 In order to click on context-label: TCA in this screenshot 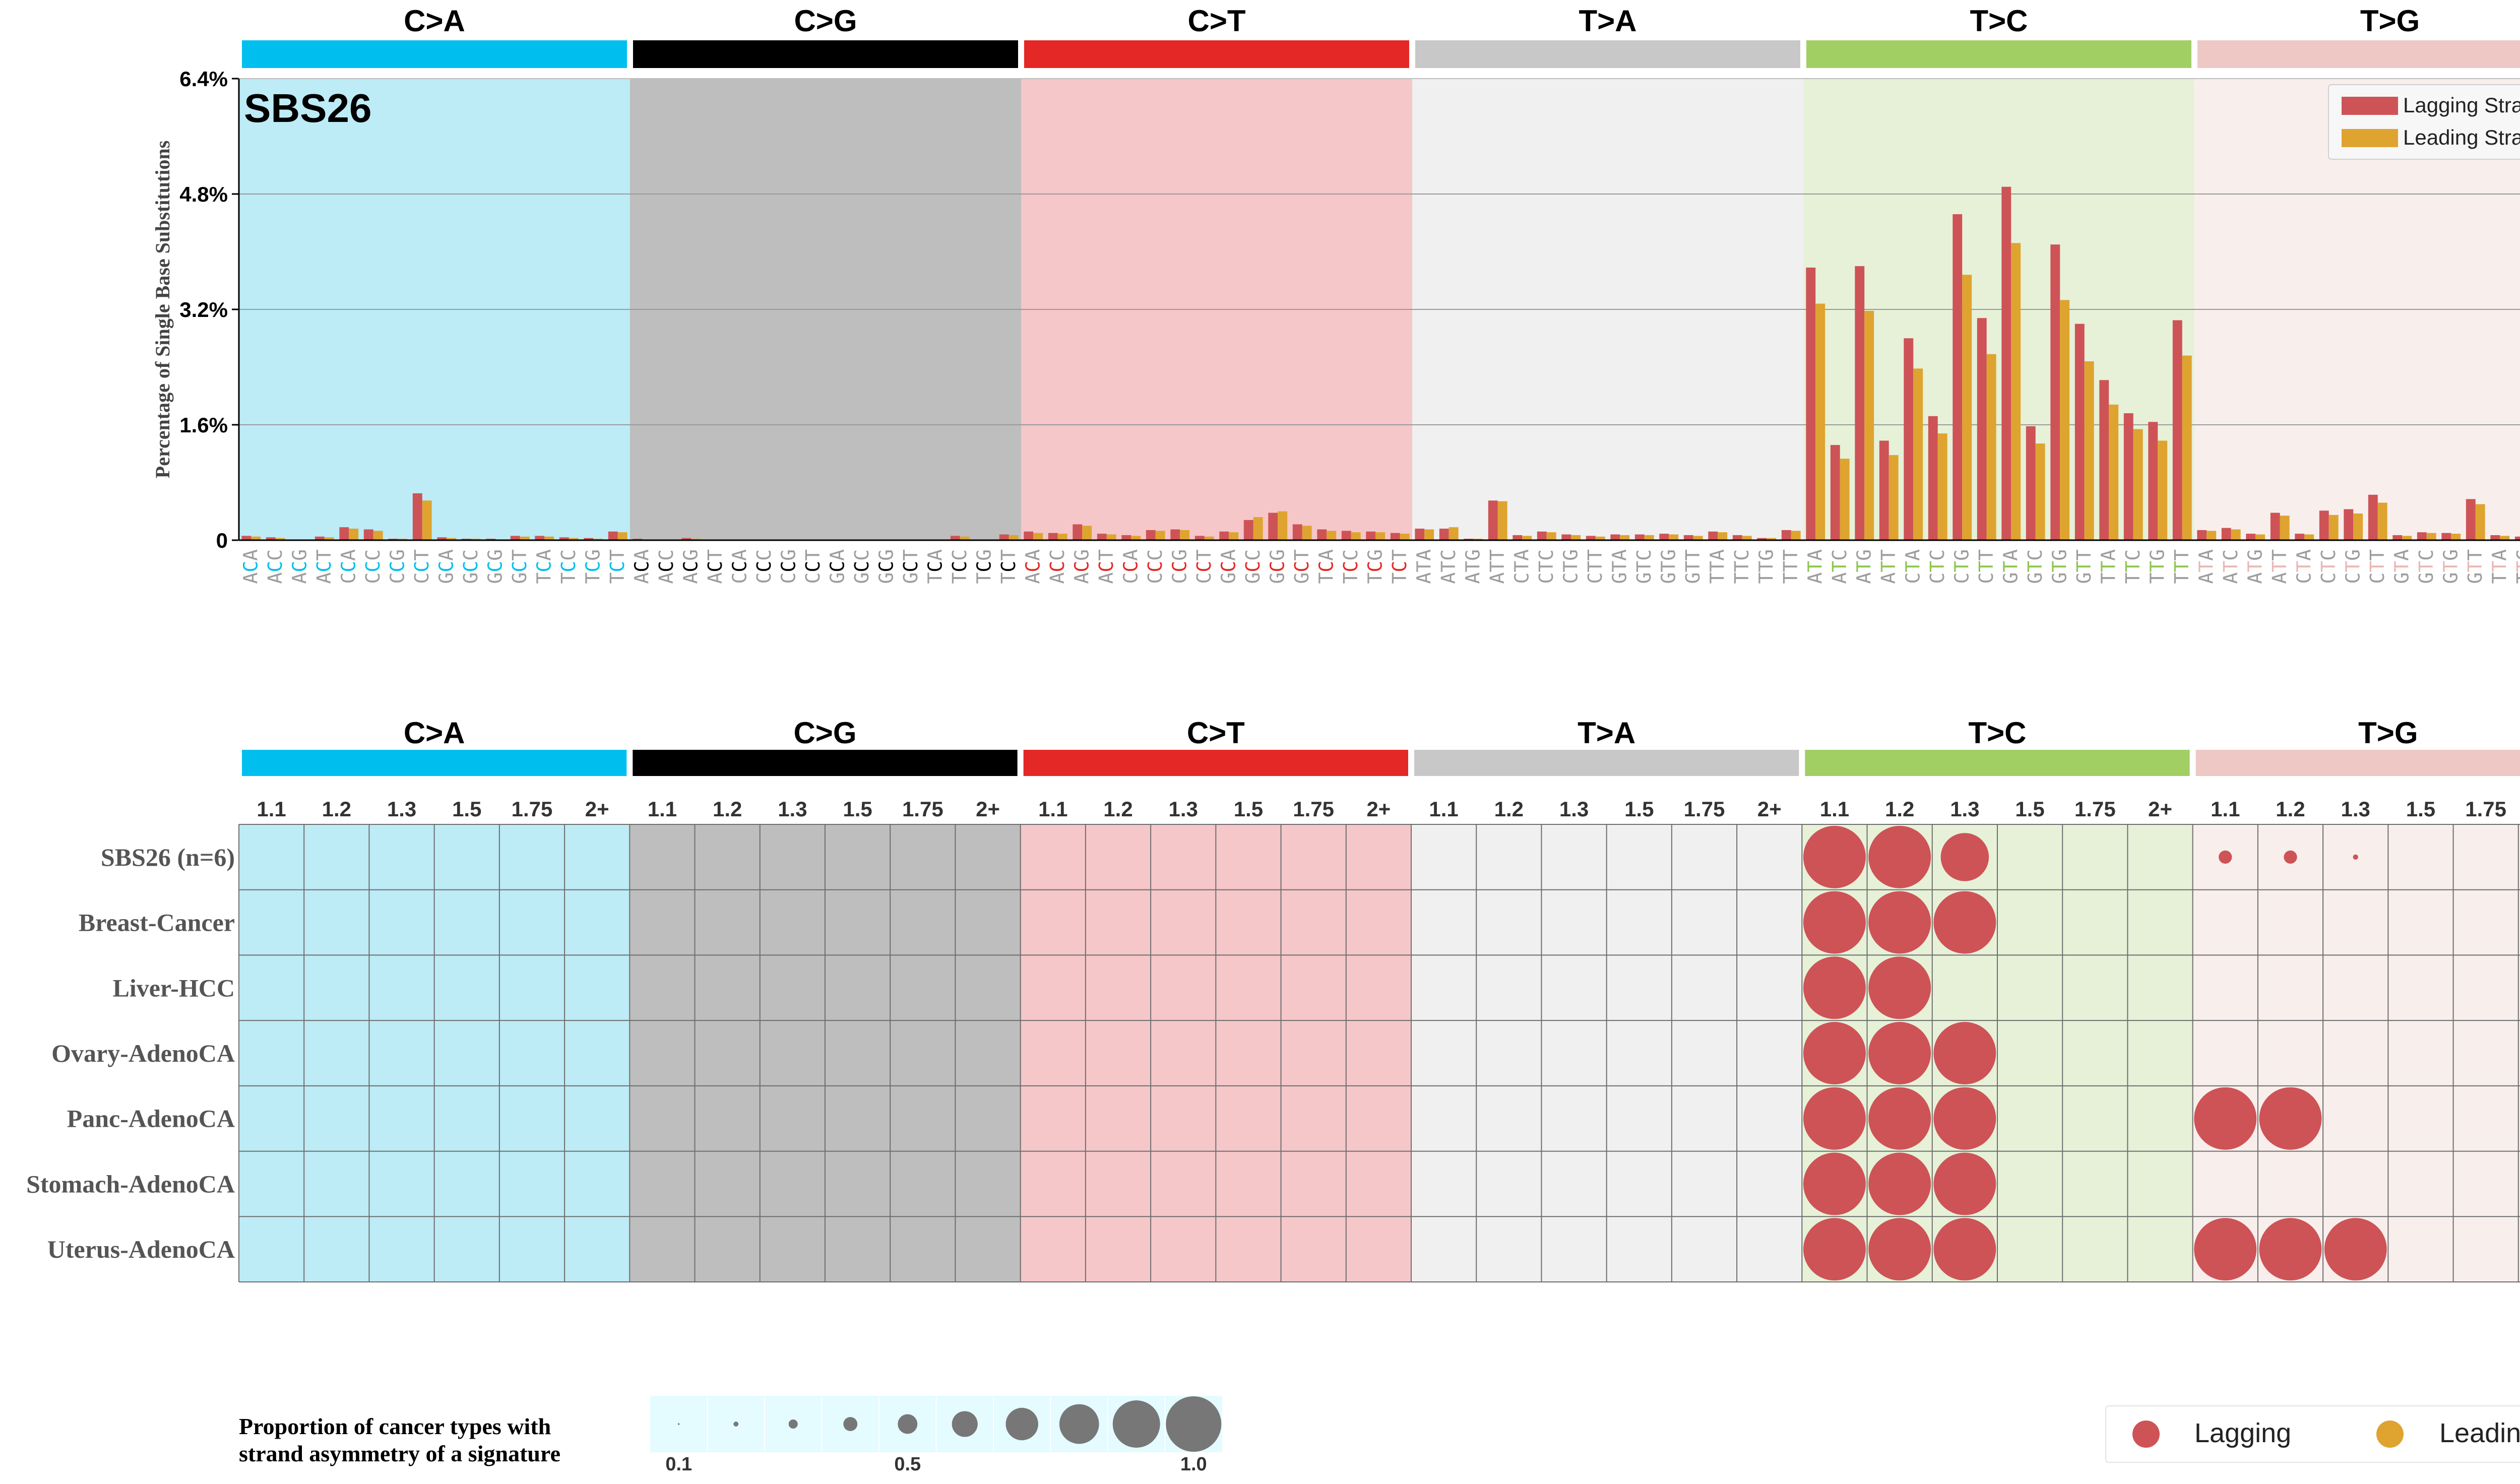, I will do `click(1326, 567)`.